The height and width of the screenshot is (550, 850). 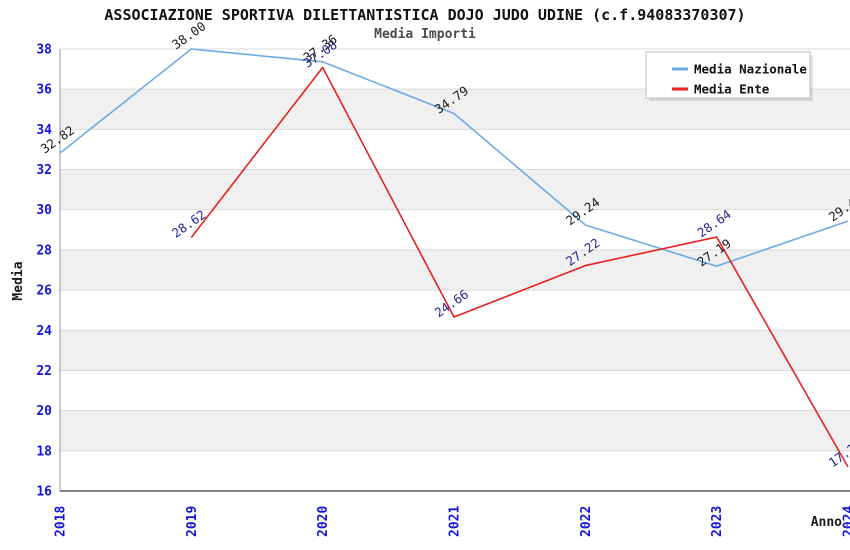 What do you see at coordinates (44, 492) in the screenshot?
I see `y-tick-label: 16` at bounding box center [44, 492].